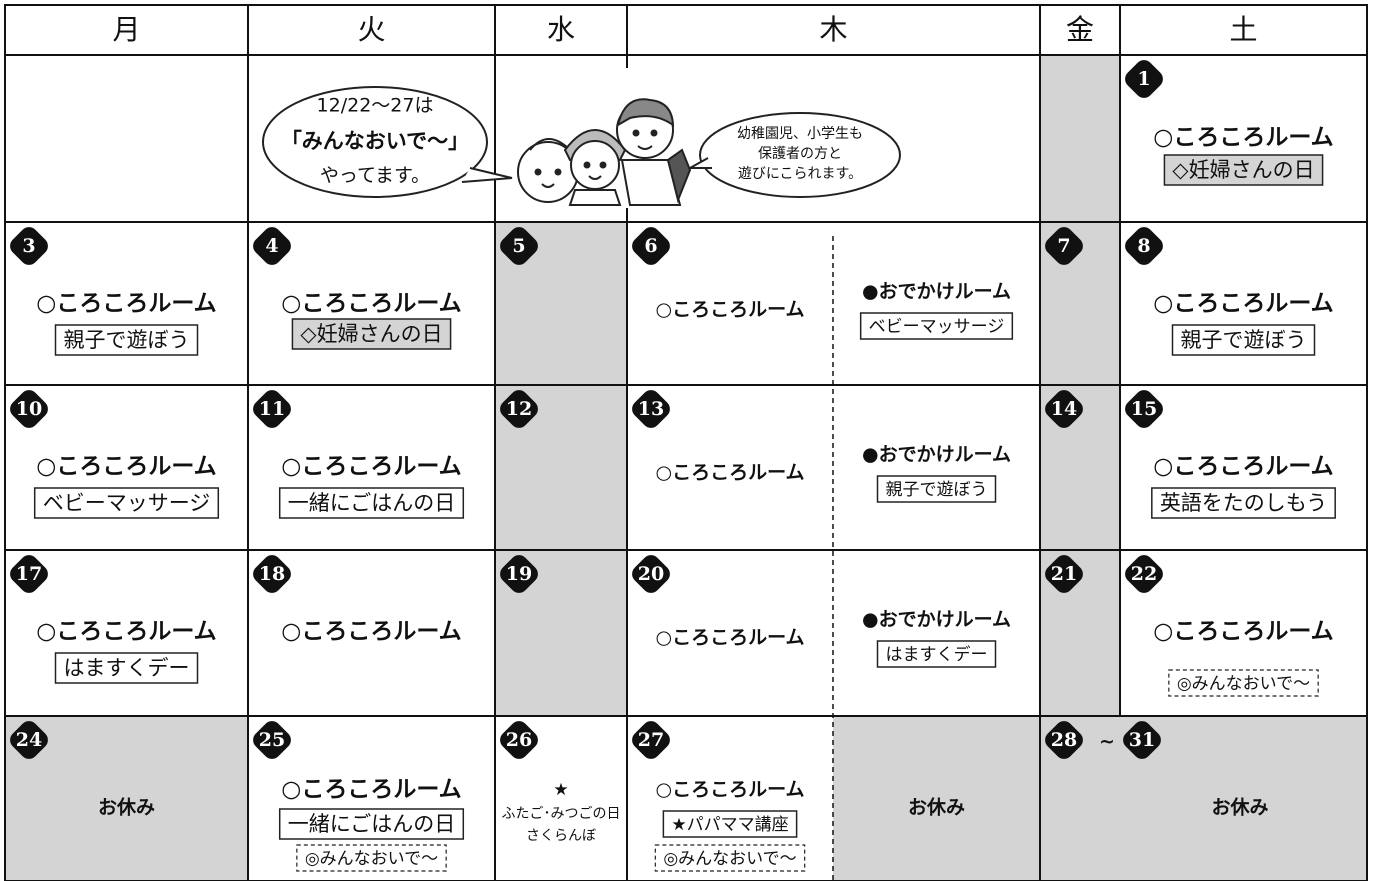  What do you see at coordinates (937, 327) in the screenshot?
I see `event-label: ベビーマッサージ` at bounding box center [937, 327].